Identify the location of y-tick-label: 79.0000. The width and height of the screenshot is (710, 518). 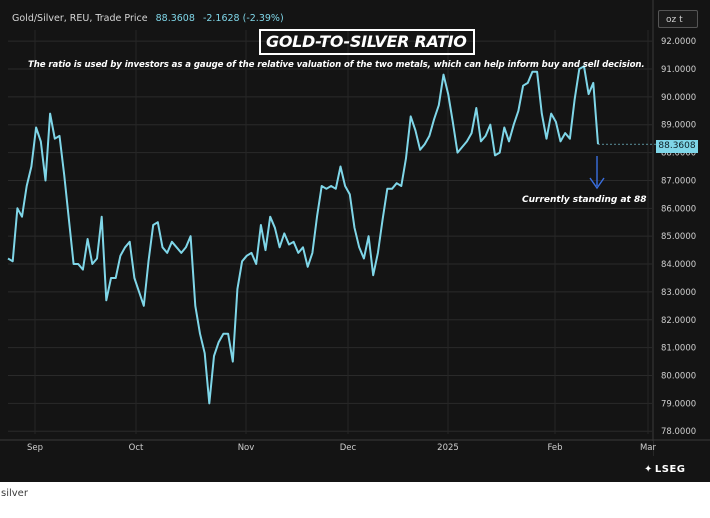
(678, 404).